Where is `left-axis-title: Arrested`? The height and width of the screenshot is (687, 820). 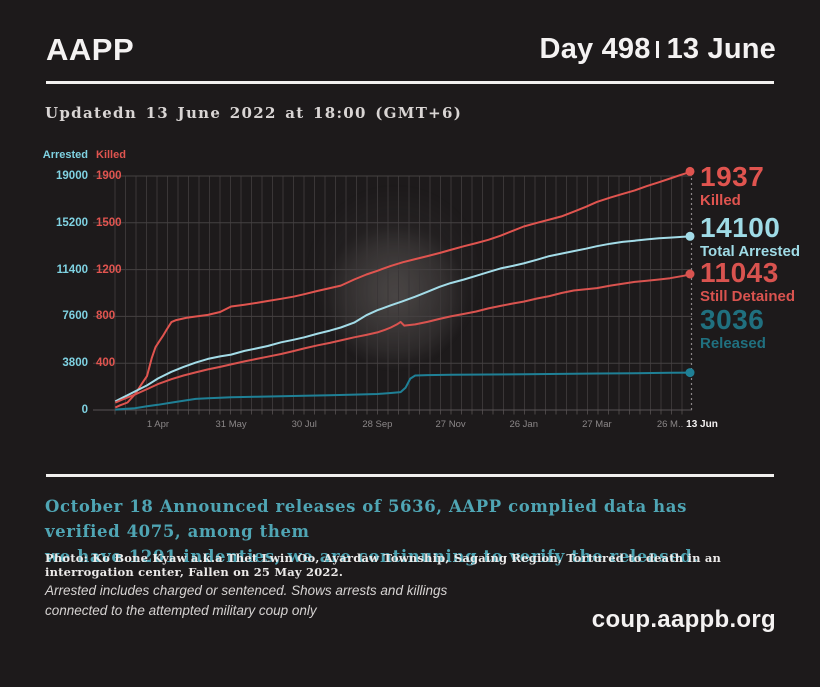
left-axis-title: Arrested is located at coordinates (65, 155).